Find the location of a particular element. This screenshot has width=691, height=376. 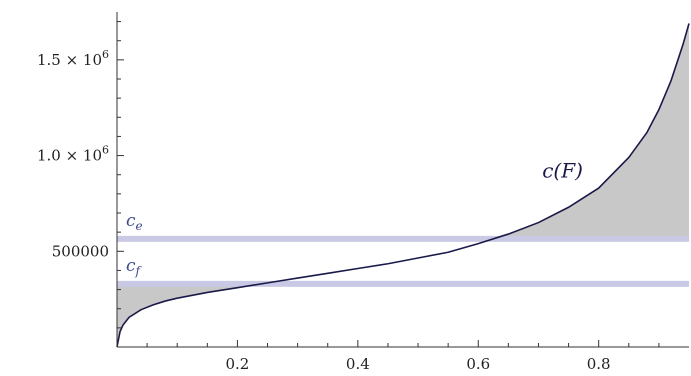

line-label-c-e: ce is located at coordinates (134, 222).